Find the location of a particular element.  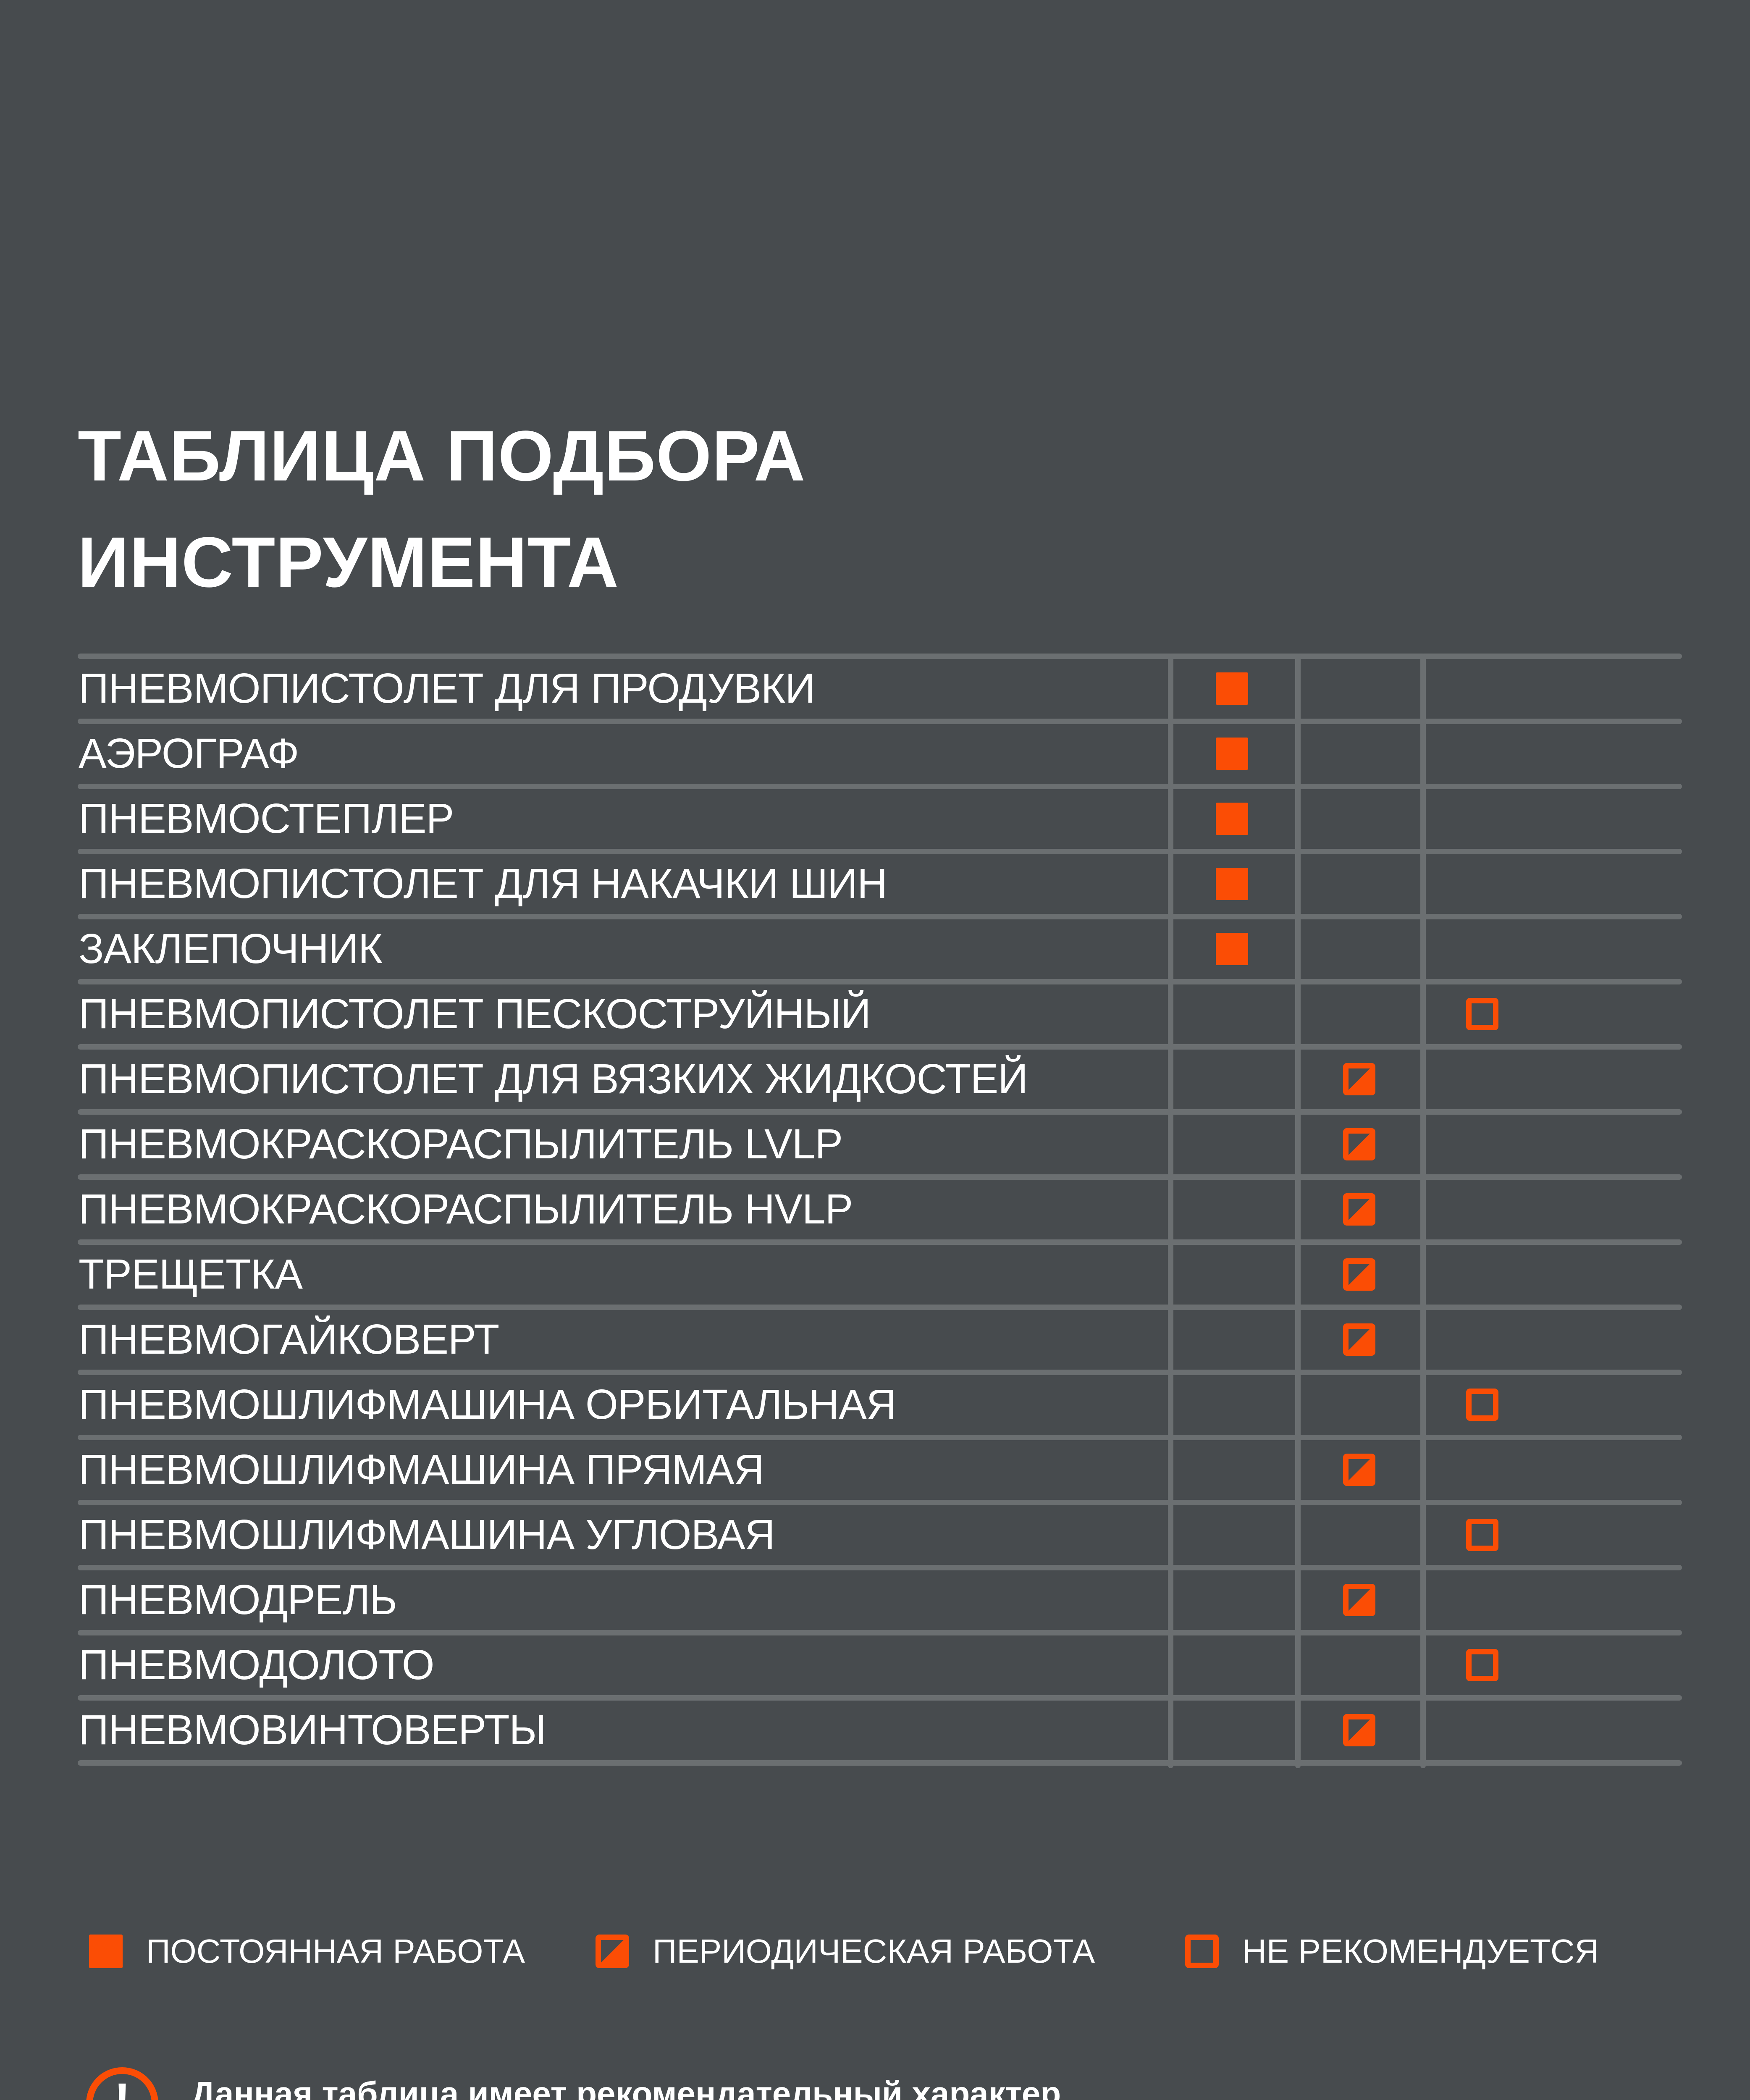

row-label: ПНЕВМОВИНТОВЕРТЫ is located at coordinates (312, 1730).